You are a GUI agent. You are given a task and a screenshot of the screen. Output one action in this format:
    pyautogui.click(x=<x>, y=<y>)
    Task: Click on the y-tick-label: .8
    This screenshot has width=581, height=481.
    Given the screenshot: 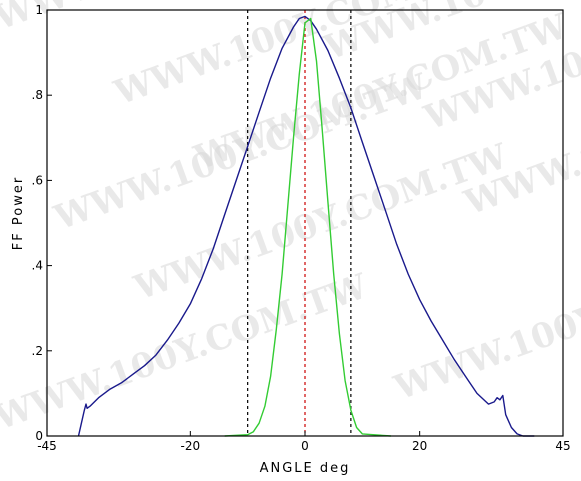 What is the action you would take?
    pyautogui.click(x=37, y=95)
    